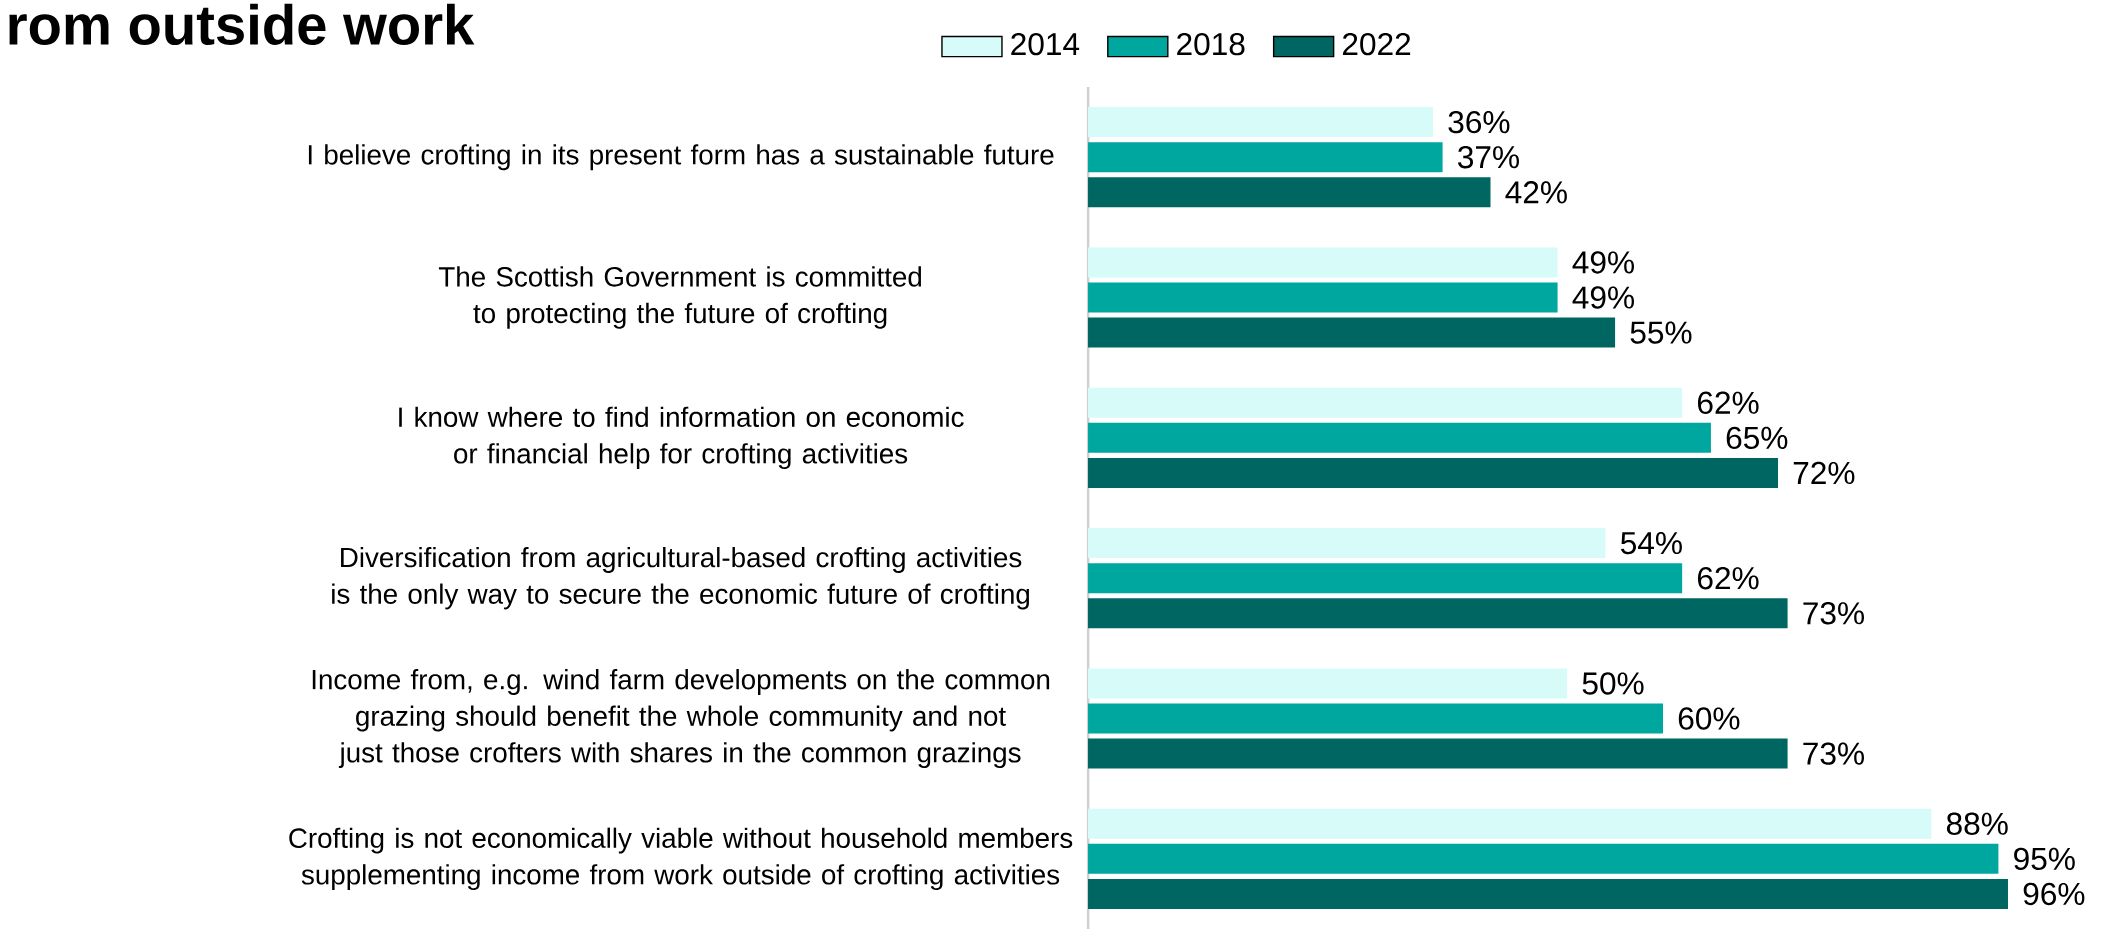 Image resolution: width=2112 pixels, height=929 pixels. I want to click on data-label: 72%, so click(1824, 473).